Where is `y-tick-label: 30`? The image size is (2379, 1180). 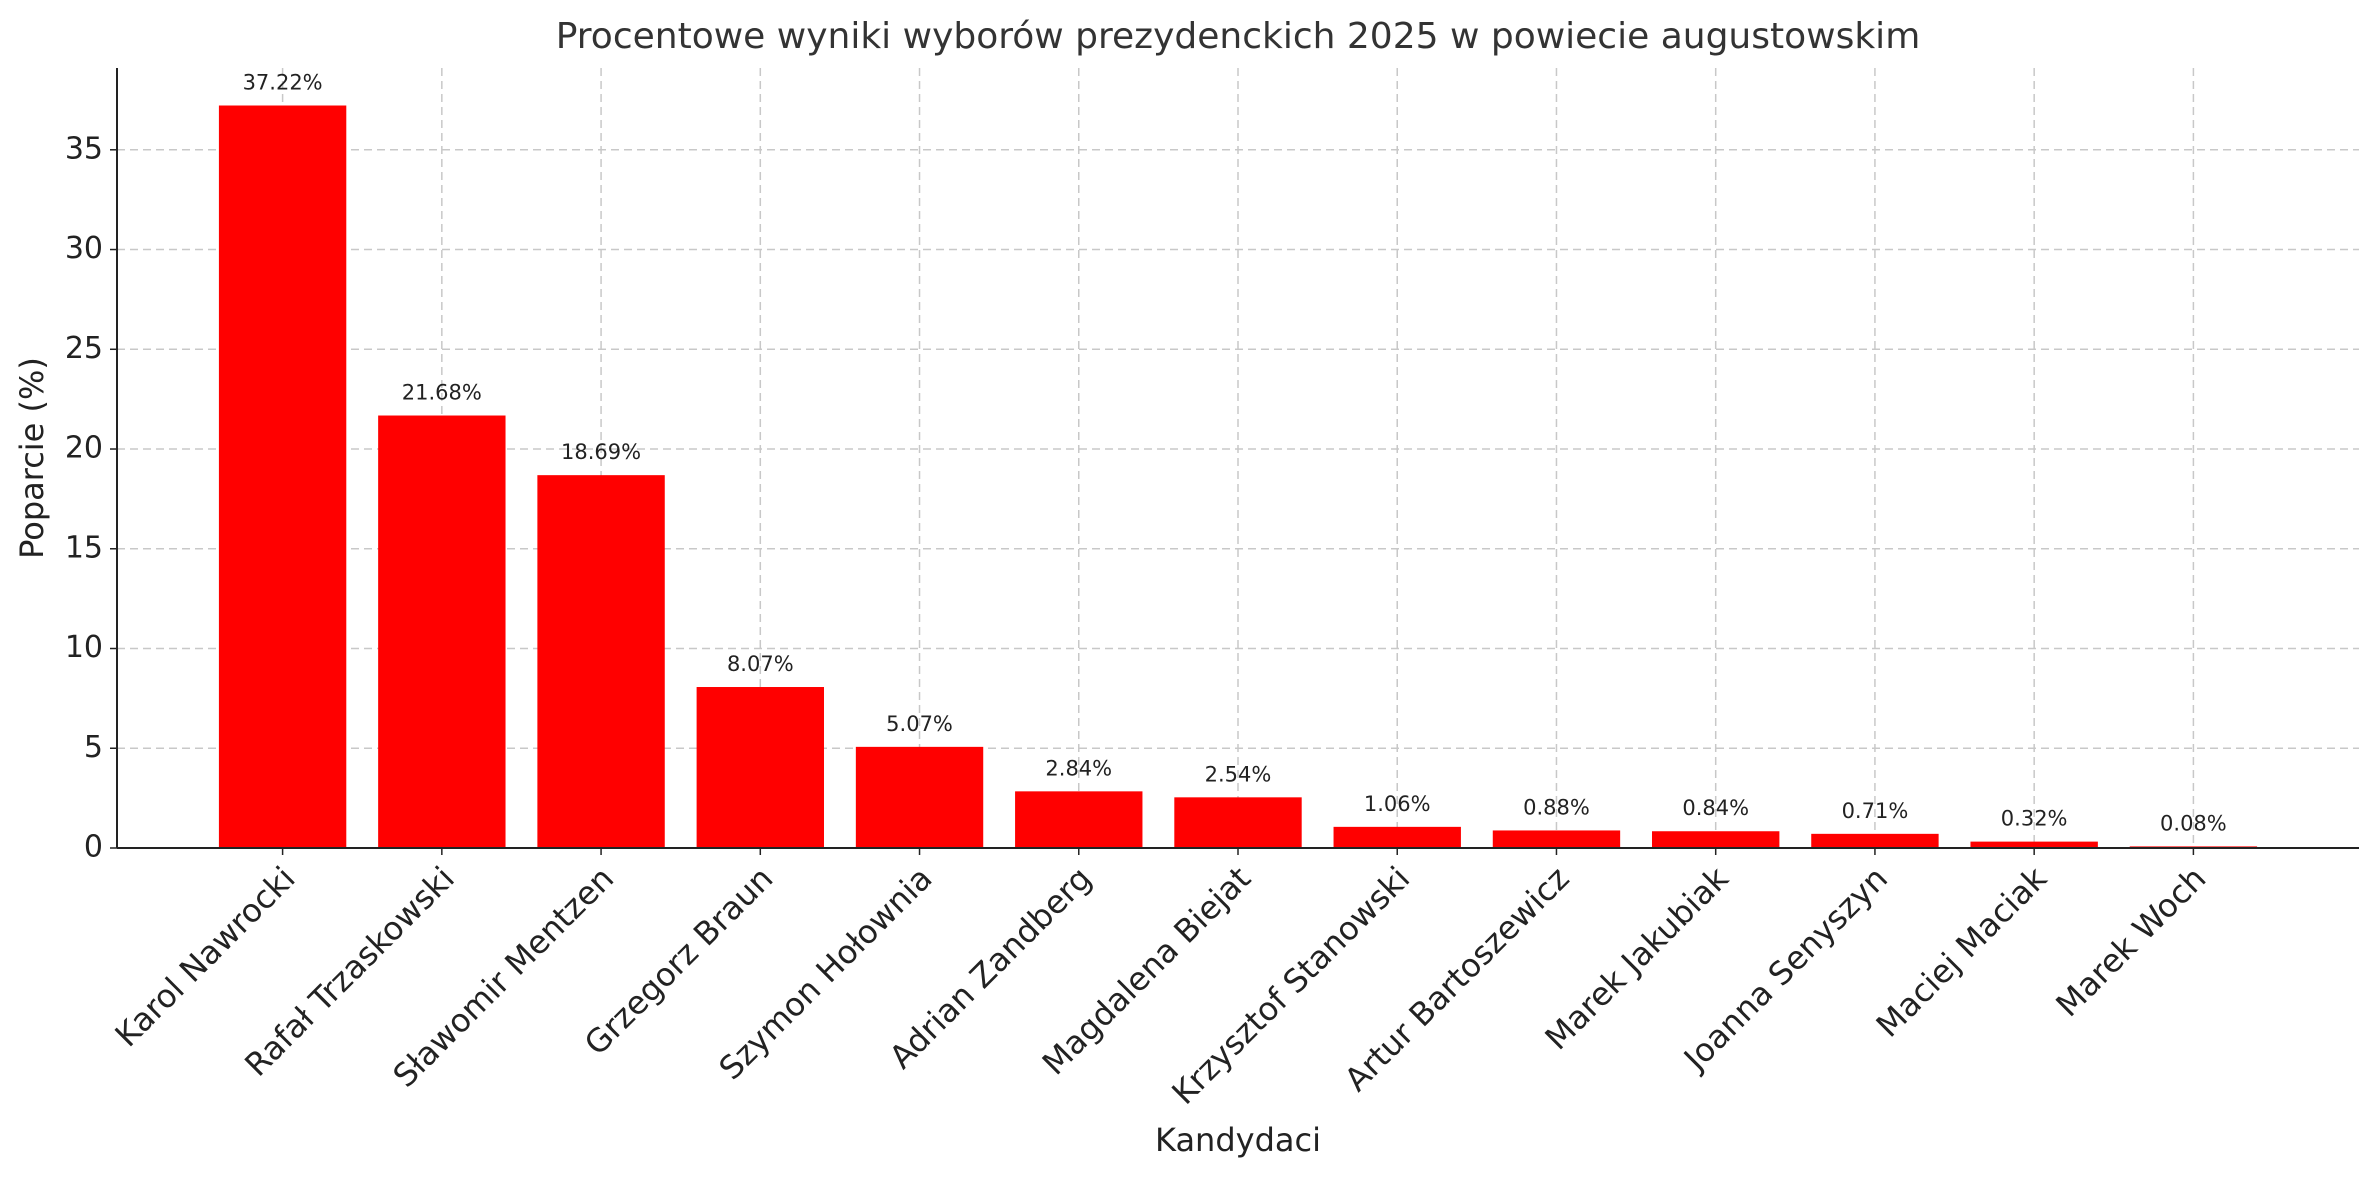 y-tick-label: 30 is located at coordinates (84, 248).